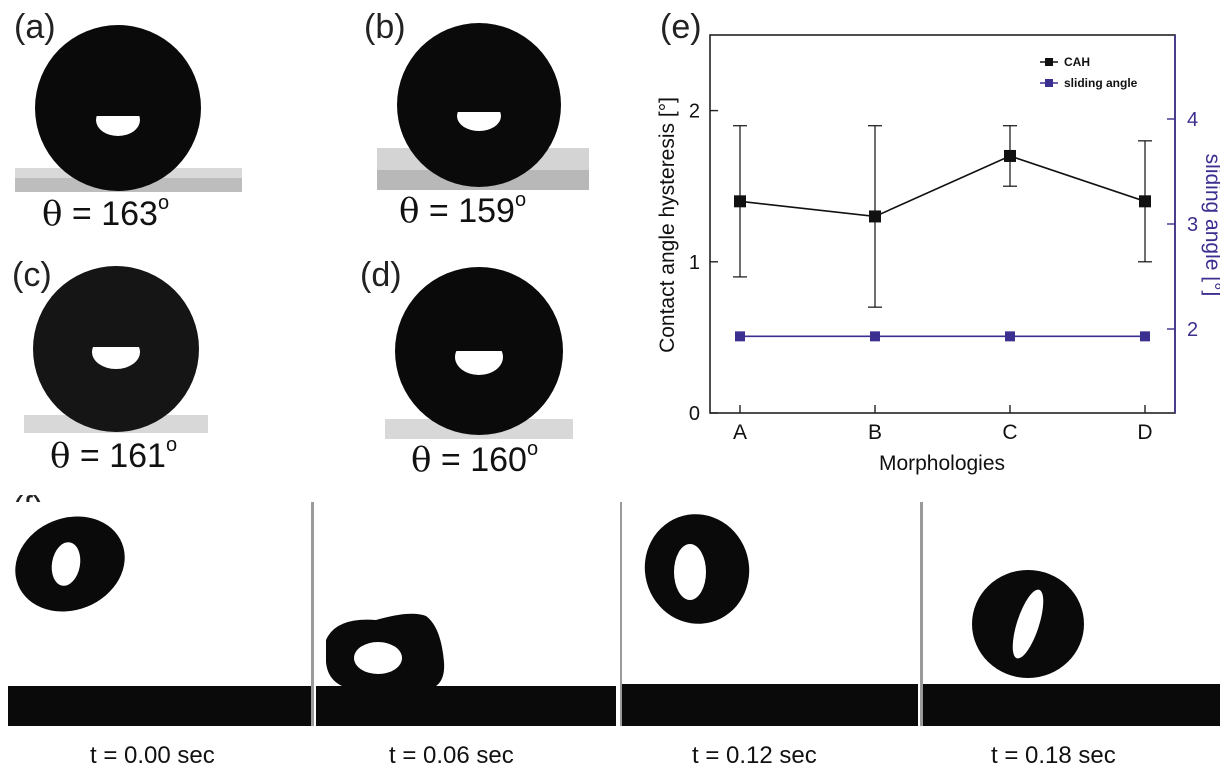 This screenshot has height=771, width=1223. Describe the element at coordinates (118, 456) in the screenshot. I see `theta-value: = 161` at that location.